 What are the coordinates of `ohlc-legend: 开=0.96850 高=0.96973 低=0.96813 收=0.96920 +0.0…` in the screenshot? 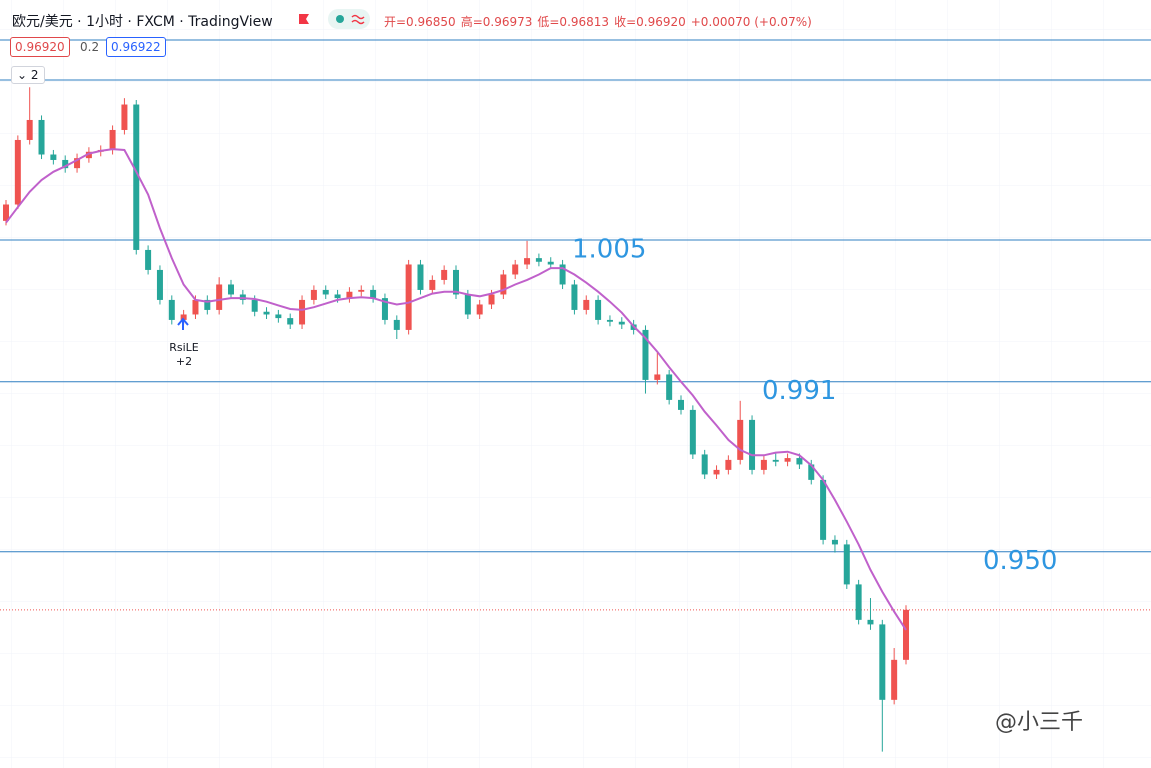 It's located at (600, 21).